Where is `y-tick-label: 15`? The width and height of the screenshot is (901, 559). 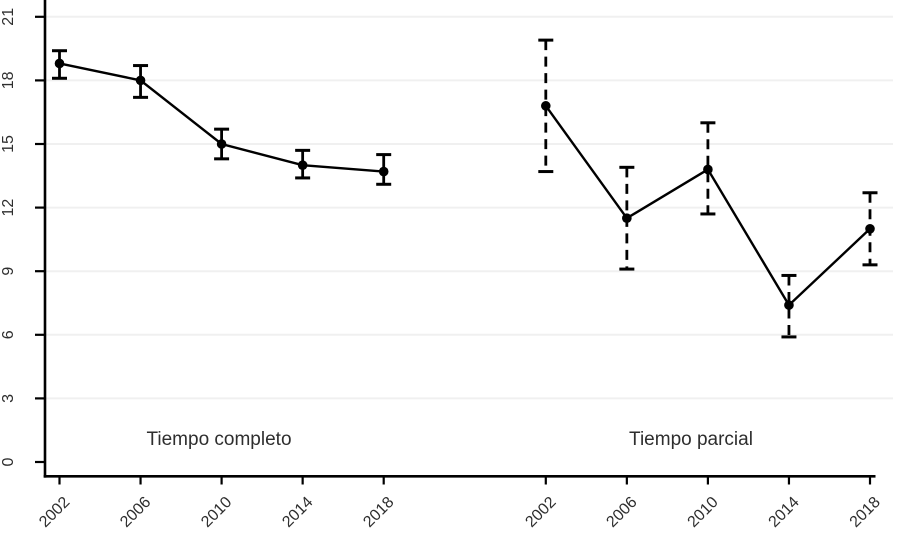 y-tick-label: 15 is located at coordinates (8, 144).